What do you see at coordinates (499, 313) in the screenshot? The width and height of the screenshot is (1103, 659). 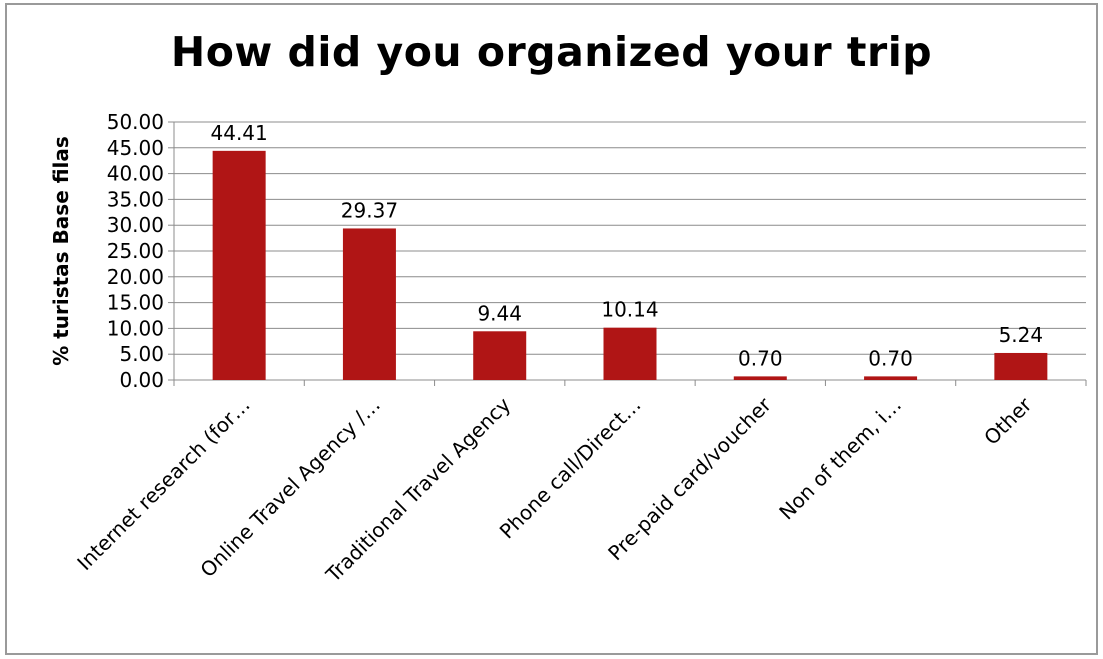 I see `data-label: 9.44` at bounding box center [499, 313].